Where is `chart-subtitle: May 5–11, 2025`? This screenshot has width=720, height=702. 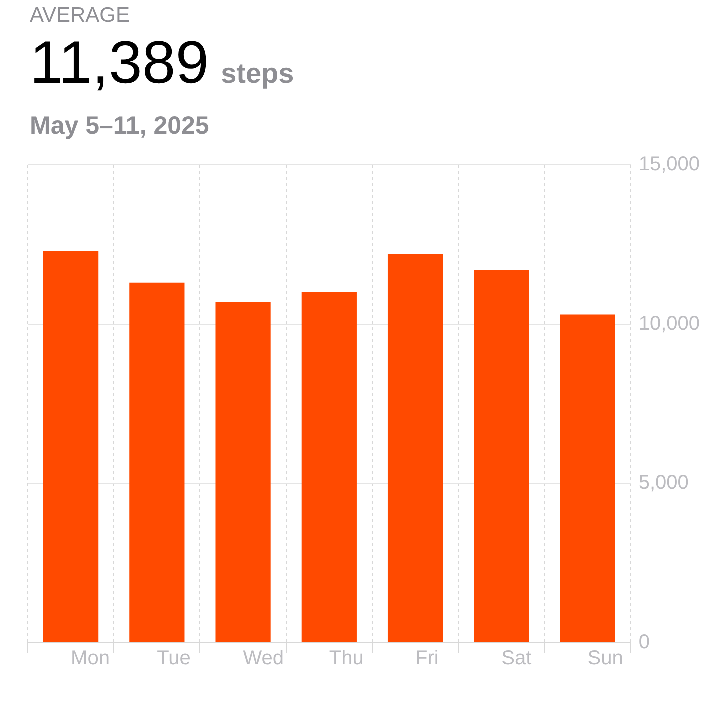
chart-subtitle: May 5–11, 2025 is located at coordinates (120, 126).